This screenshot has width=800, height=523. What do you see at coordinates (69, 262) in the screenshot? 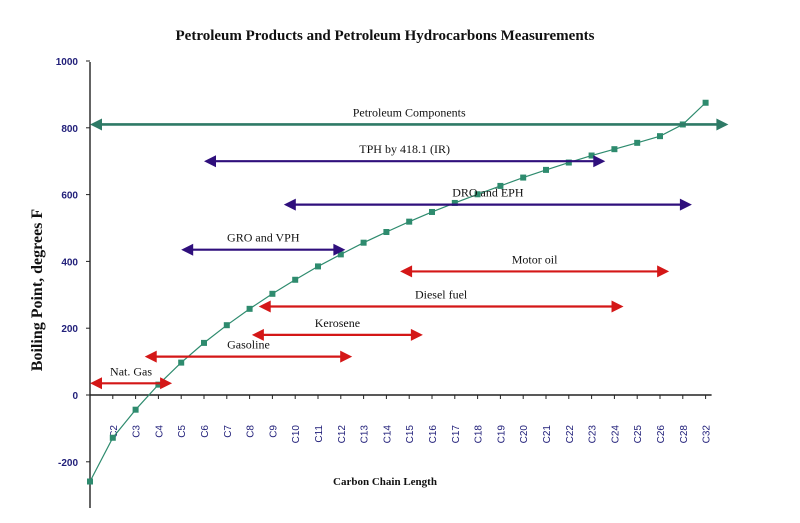
I see `y-tick-label: 400` at bounding box center [69, 262].